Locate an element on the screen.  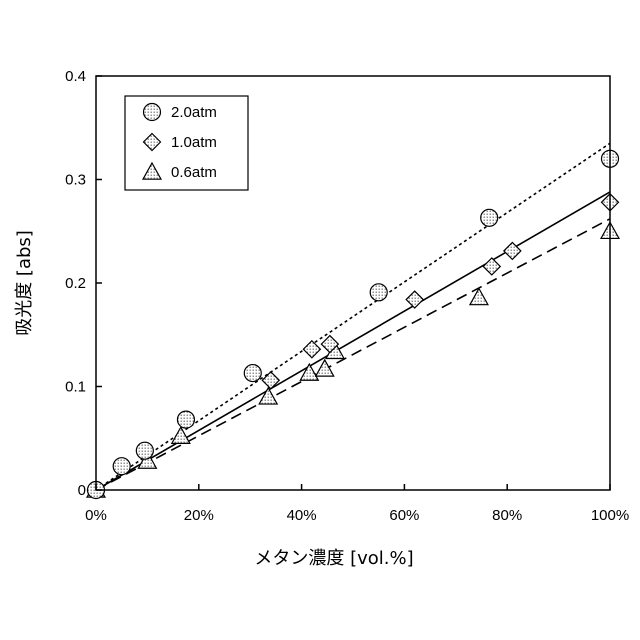
x-tick-label: 100% is located at coordinates (610, 515).